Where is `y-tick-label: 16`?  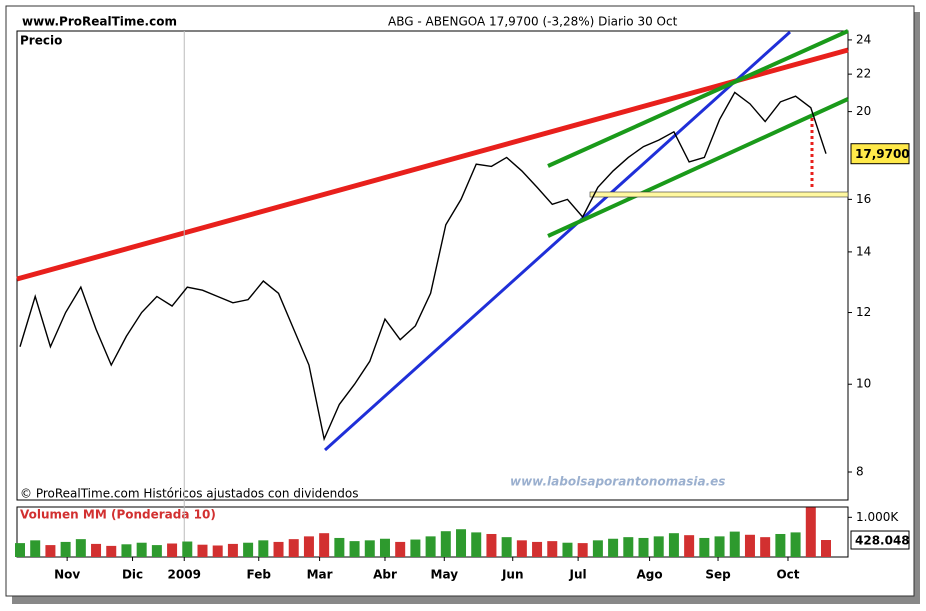
y-tick-label: 16 is located at coordinates (863, 199).